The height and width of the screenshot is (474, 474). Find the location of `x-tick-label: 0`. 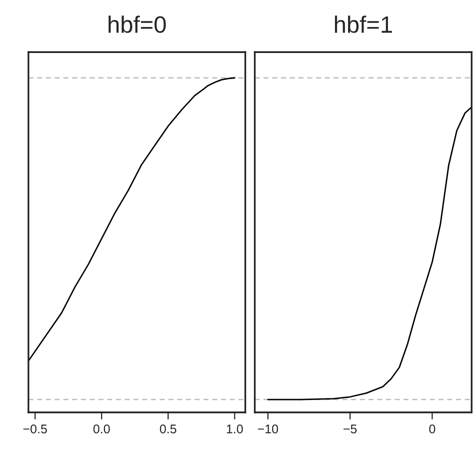

x-tick-label: 0 is located at coordinates (432, 429).